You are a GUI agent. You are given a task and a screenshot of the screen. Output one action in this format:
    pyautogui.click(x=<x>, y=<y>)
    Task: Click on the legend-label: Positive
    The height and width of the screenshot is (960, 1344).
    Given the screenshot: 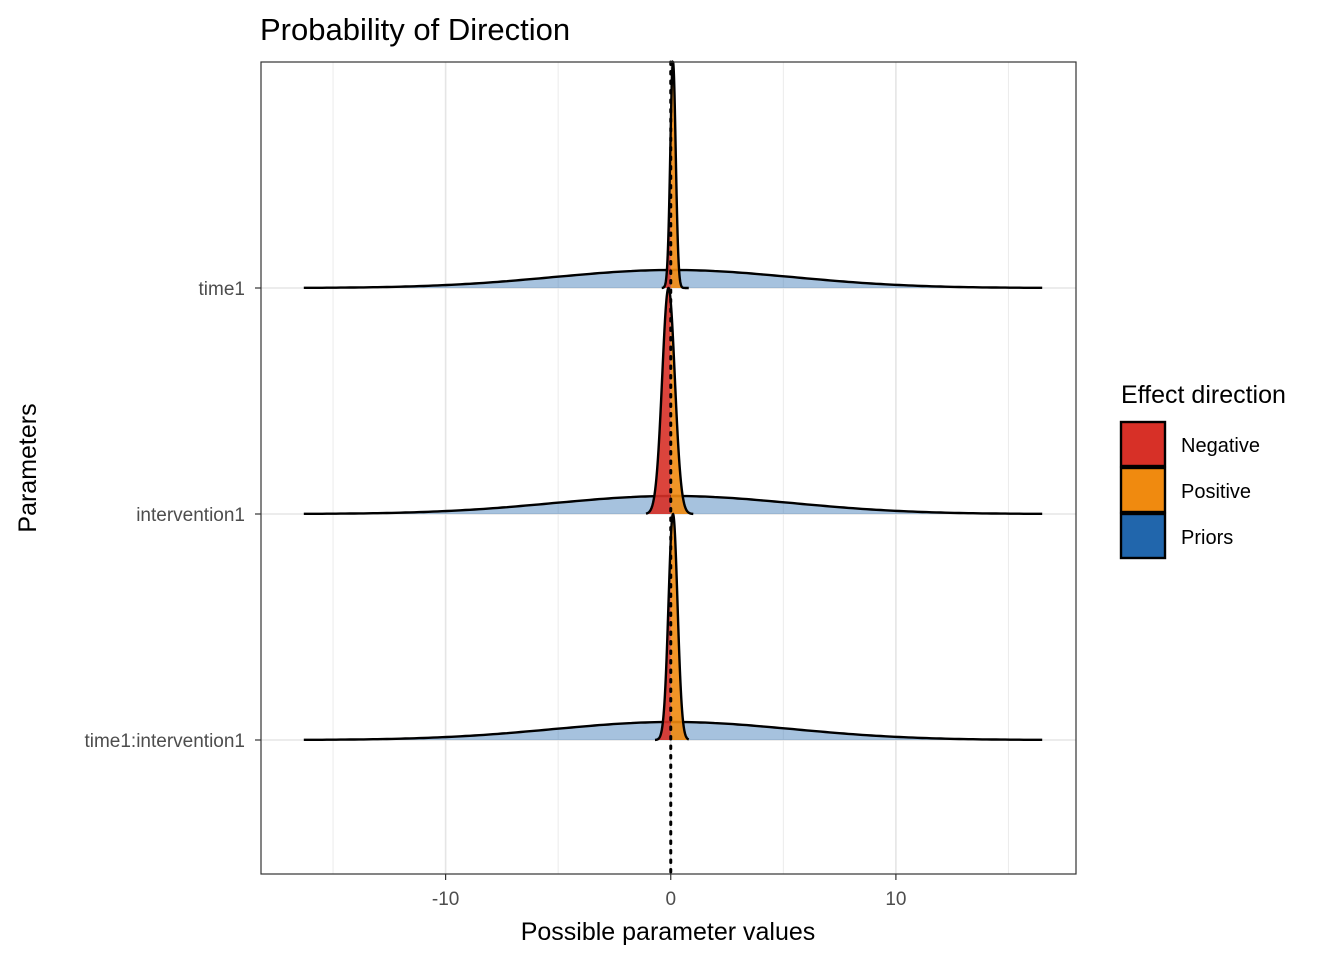 What is the action you would take?
    pyautogui.click(x=1216, y=492)
    